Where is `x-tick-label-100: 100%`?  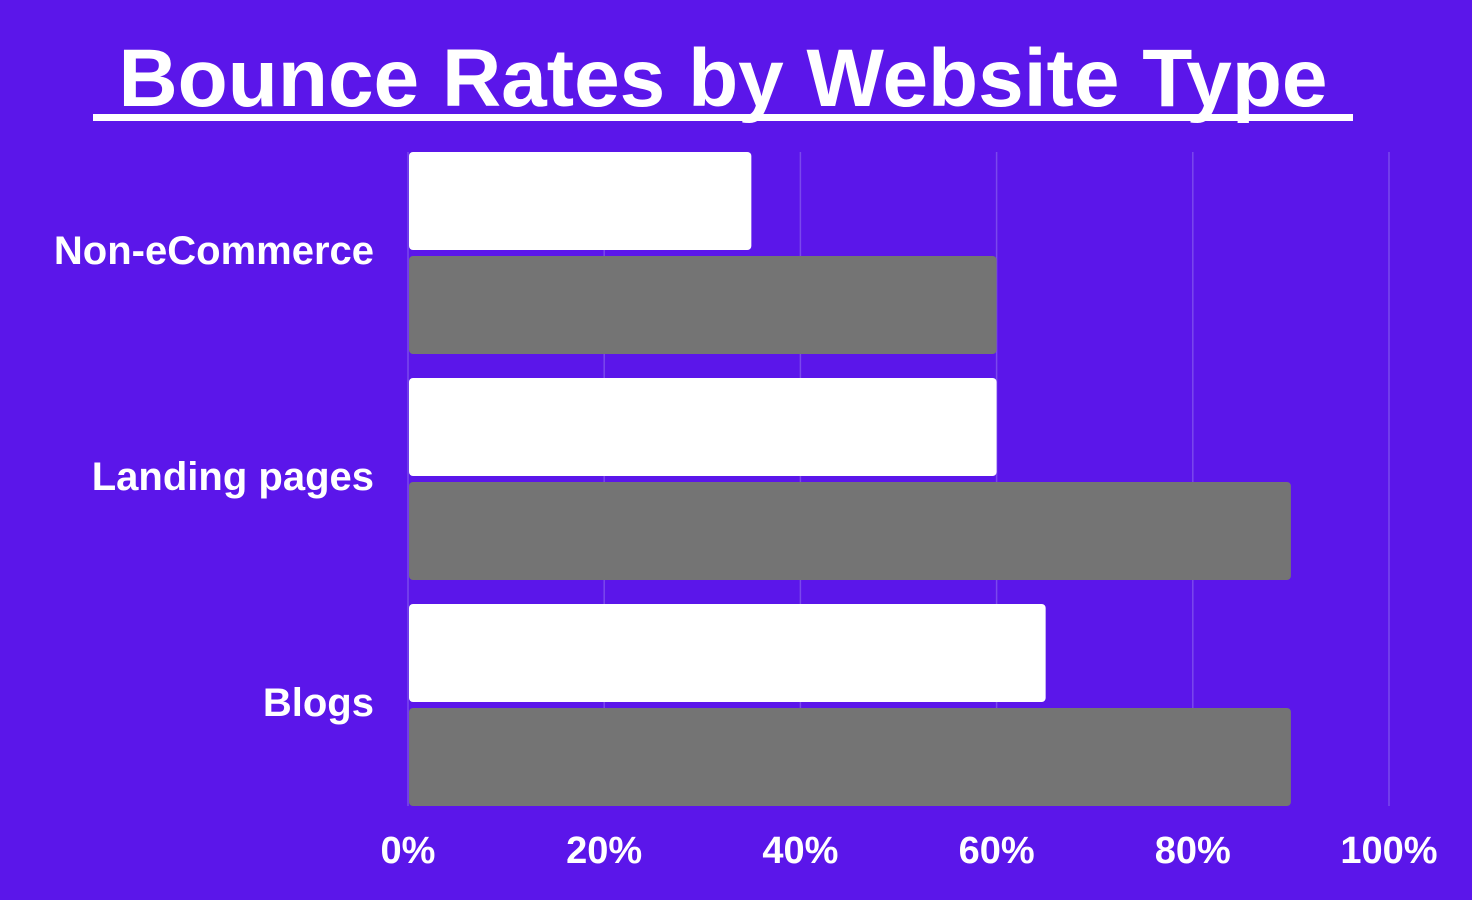 x-tick-label-100: 100% is located at coordinates (1388, 851).